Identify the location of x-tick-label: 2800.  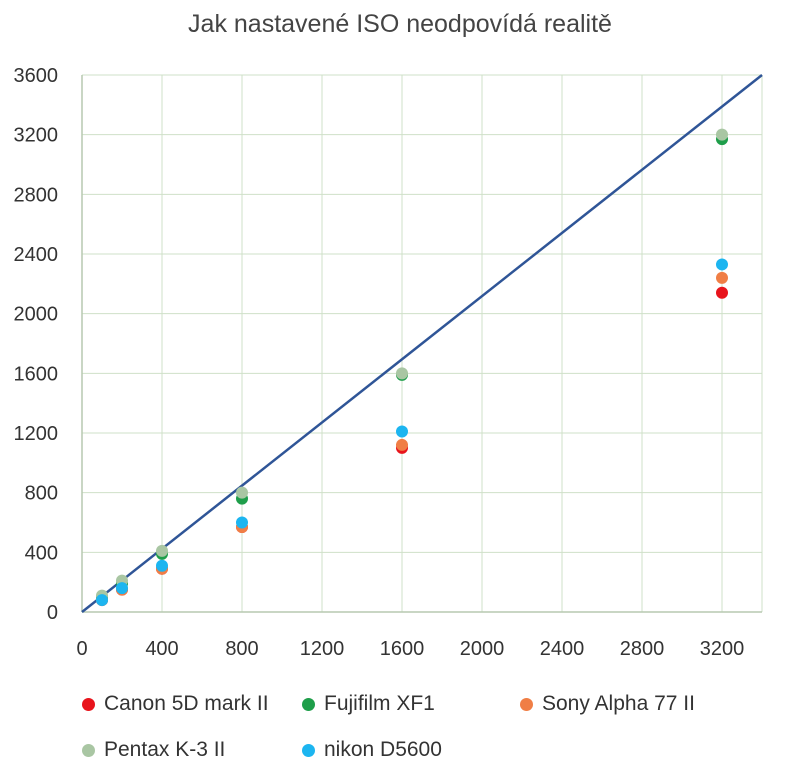
(642, 649).